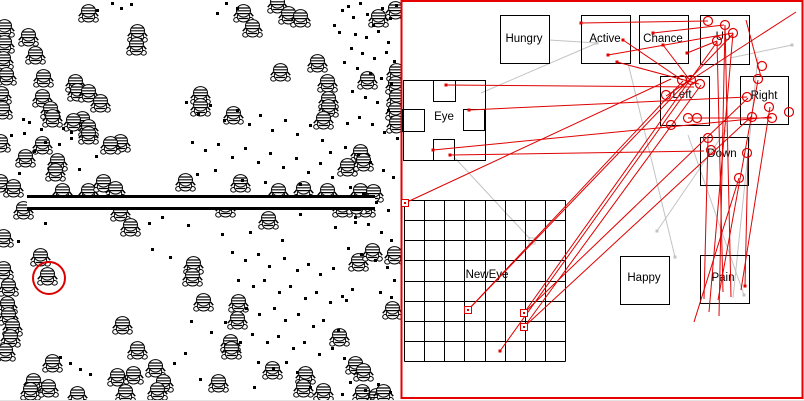 The image size is (804, 401). What do you see at coordinates (725, 279) in the screenshot?
I see `node-box-pain` at bounding box center [725, 279].